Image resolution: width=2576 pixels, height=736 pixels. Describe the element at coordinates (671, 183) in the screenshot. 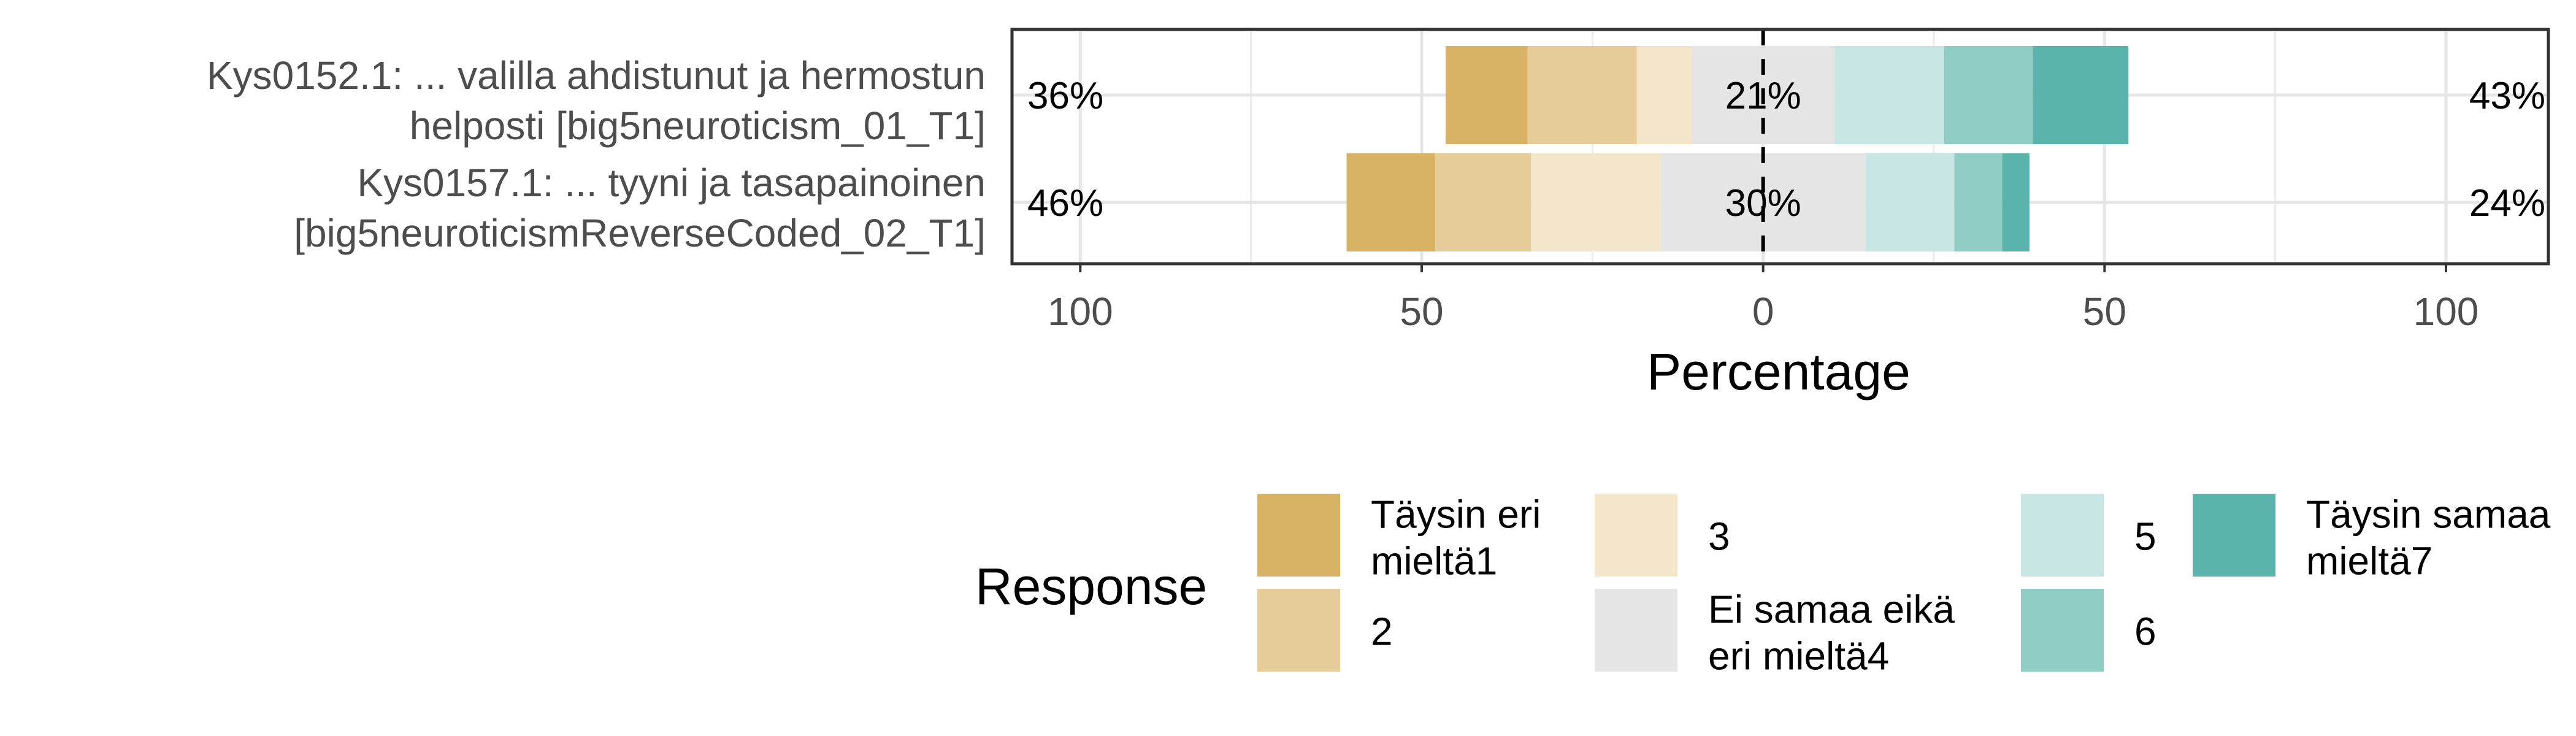

I see `item-label-line1: Kys0157.1: ... tyyni ja tasapainoinen` at that location.